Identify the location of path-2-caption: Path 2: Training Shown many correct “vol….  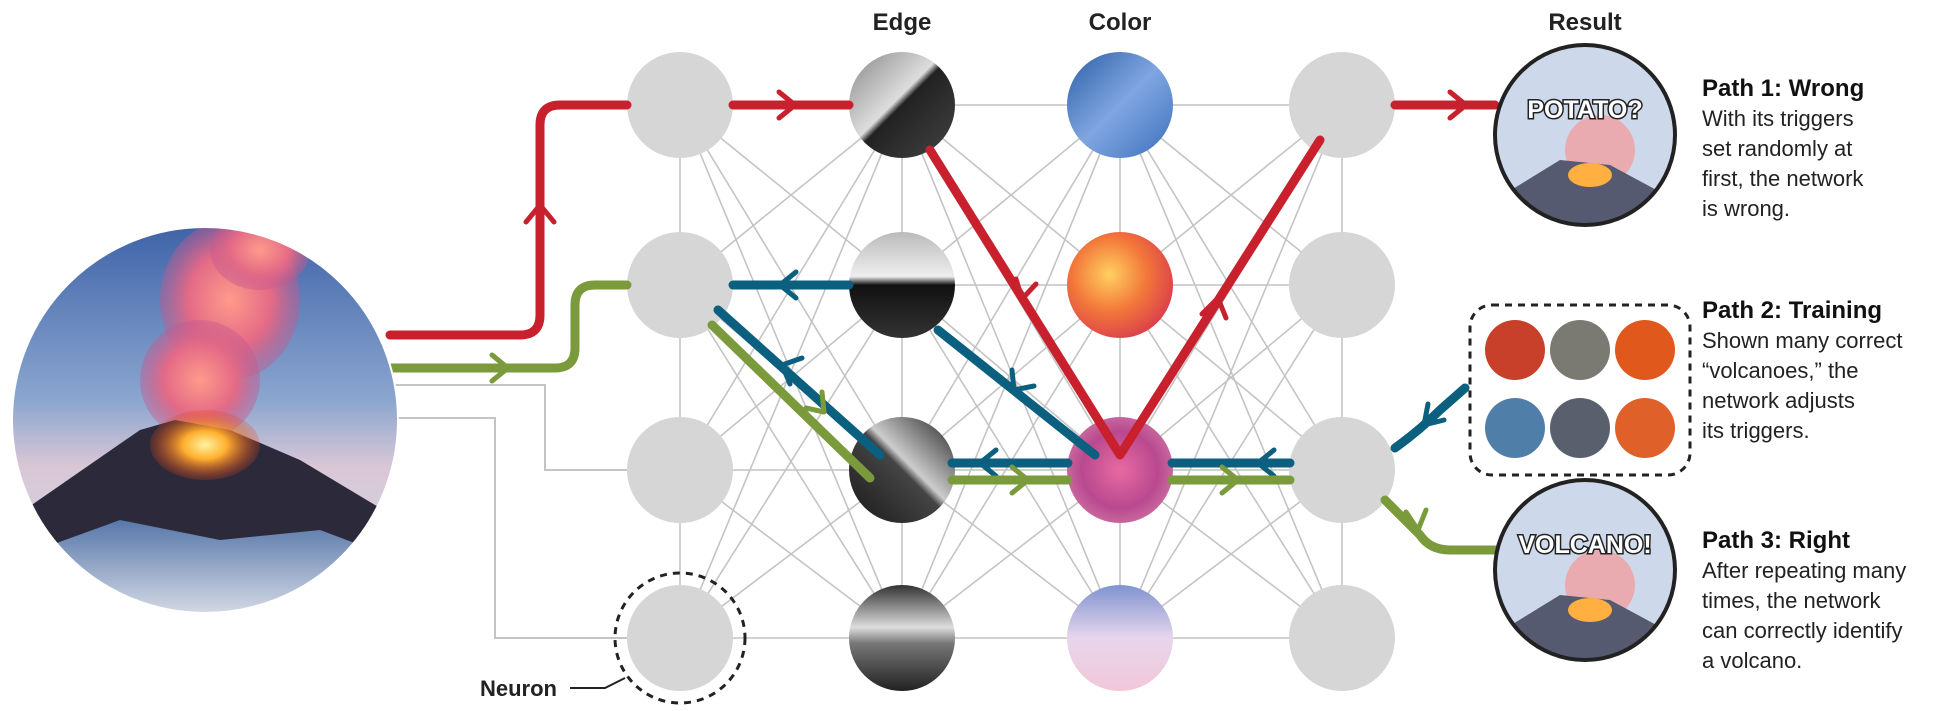
(1802, 370).